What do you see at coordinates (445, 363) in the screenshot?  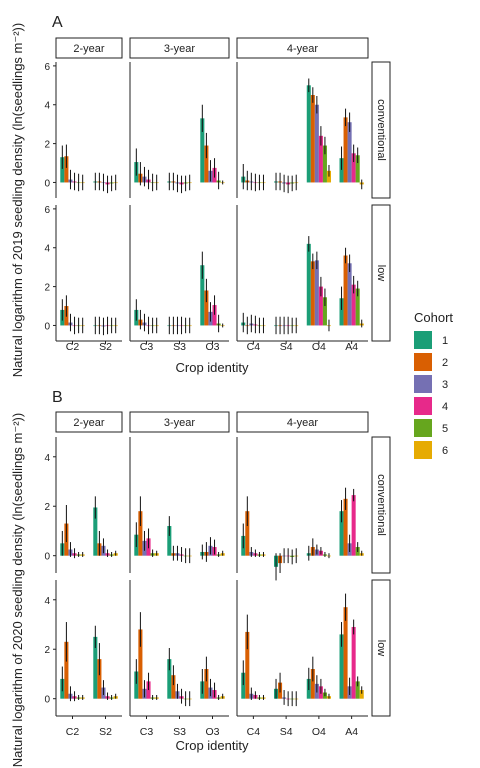 I see `legend-label: 2` at bounding box center [445, 363].